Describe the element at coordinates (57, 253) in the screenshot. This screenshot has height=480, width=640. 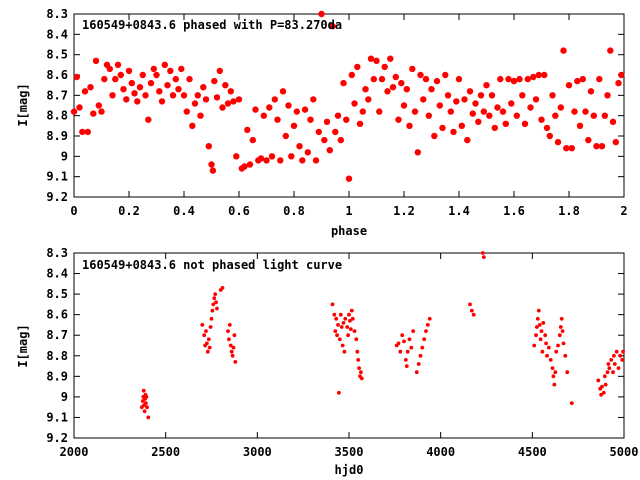
I see `y-tick-label: 8.3` at that location.